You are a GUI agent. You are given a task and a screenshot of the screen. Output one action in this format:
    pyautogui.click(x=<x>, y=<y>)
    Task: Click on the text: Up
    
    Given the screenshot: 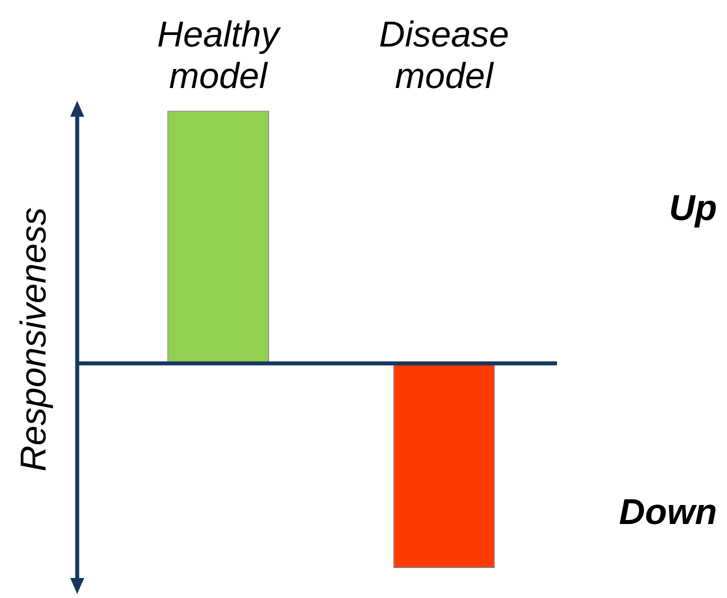 What is the action you would take?
    pyautogui.click(x=693, y=207)
    